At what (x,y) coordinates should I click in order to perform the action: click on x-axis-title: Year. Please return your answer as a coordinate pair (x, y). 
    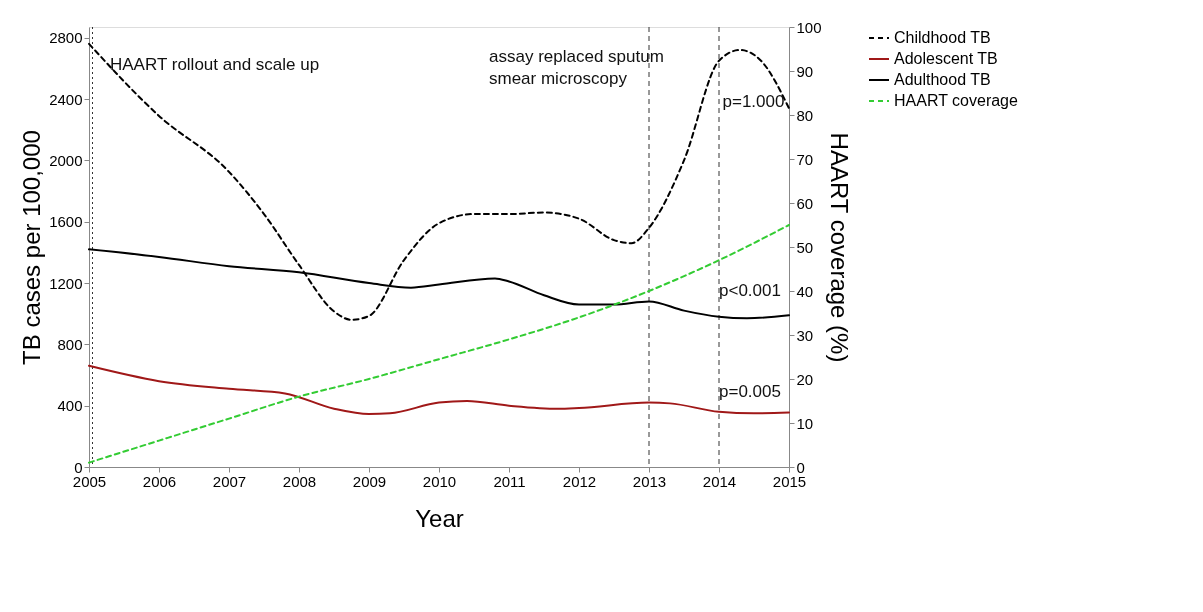
    Looking at the image, I should click on (439, 518).